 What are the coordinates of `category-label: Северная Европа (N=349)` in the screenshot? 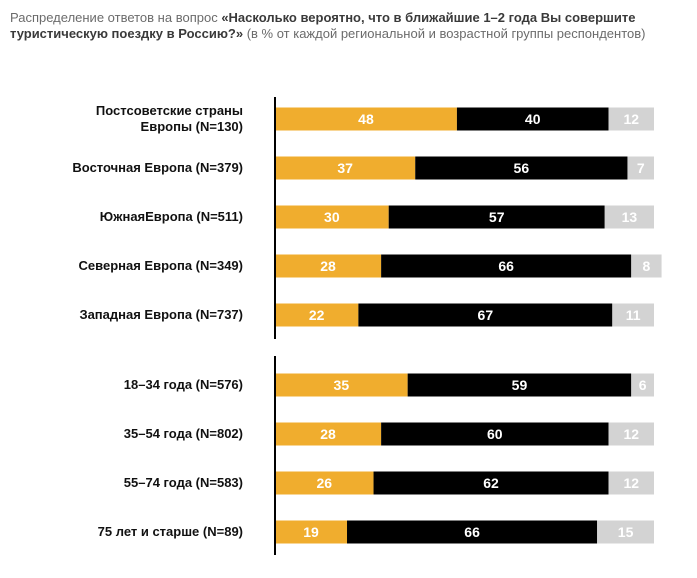 It's located at (160, 265).